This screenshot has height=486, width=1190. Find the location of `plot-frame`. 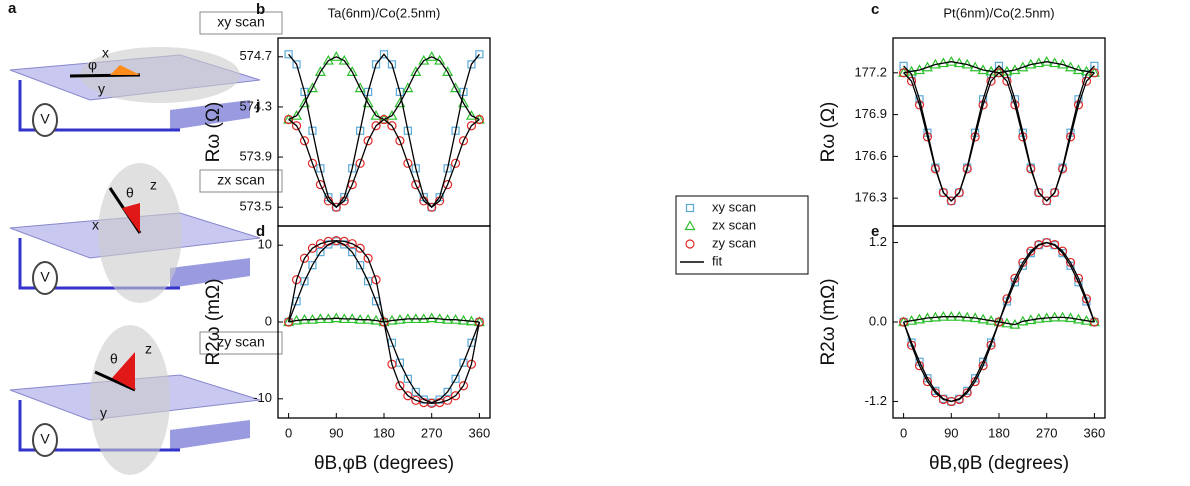

plot-frame is located at coordinates (384, 132).